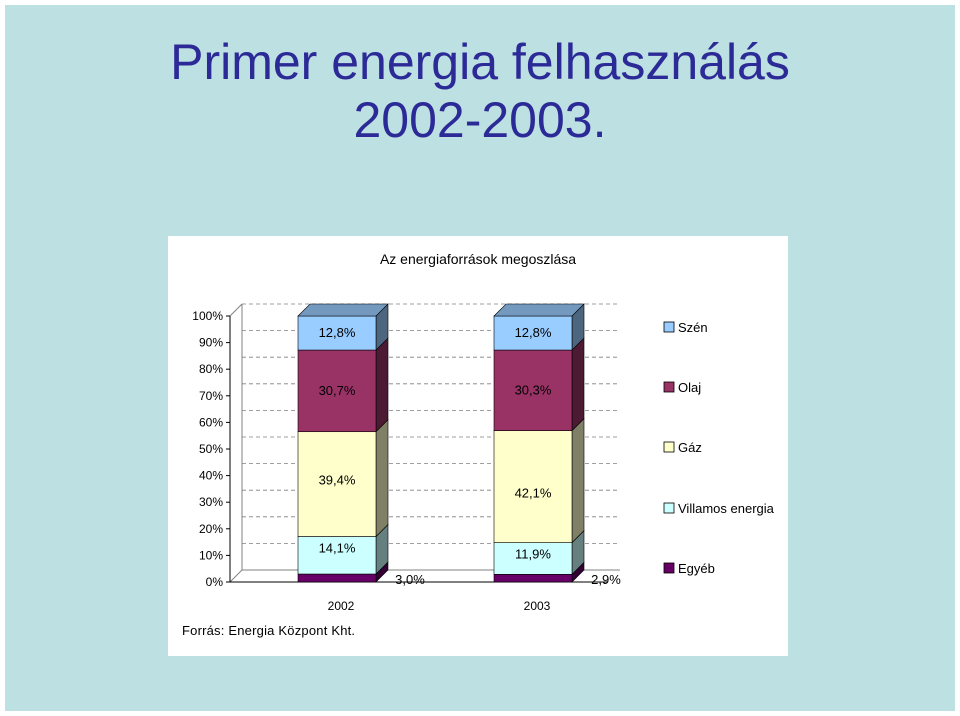  Describe the element at coordinates (480, 62) in the screenshot. I see `slide-title-line1: Primer energia felhasználás` at that location.